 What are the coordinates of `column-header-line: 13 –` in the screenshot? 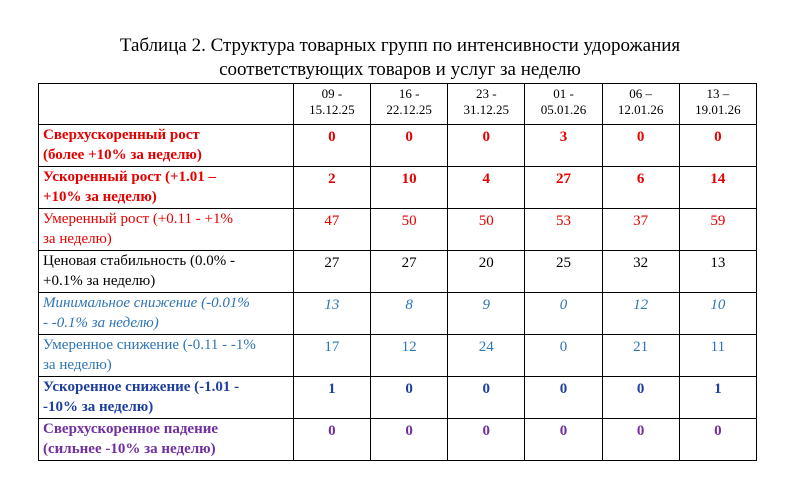 It's located at (718, 93).